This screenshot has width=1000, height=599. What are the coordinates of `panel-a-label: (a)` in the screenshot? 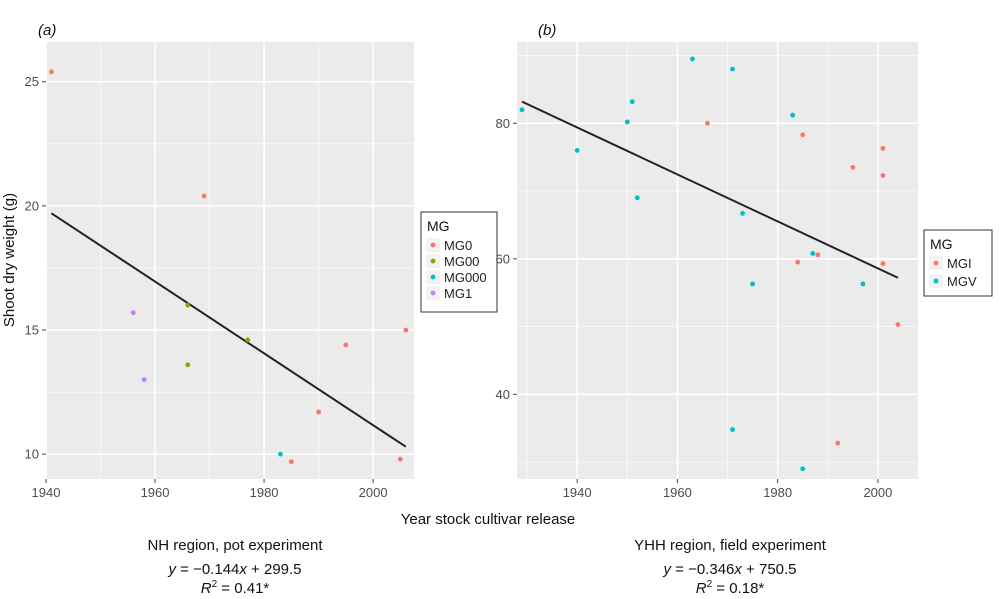 It's located at (47, 30).